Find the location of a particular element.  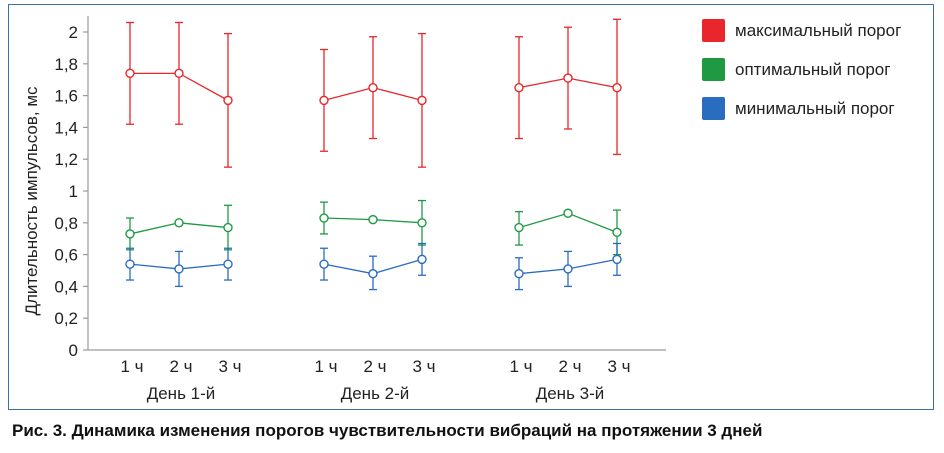

legend-label: оптимальный порог is located at coordinates (813, 69).